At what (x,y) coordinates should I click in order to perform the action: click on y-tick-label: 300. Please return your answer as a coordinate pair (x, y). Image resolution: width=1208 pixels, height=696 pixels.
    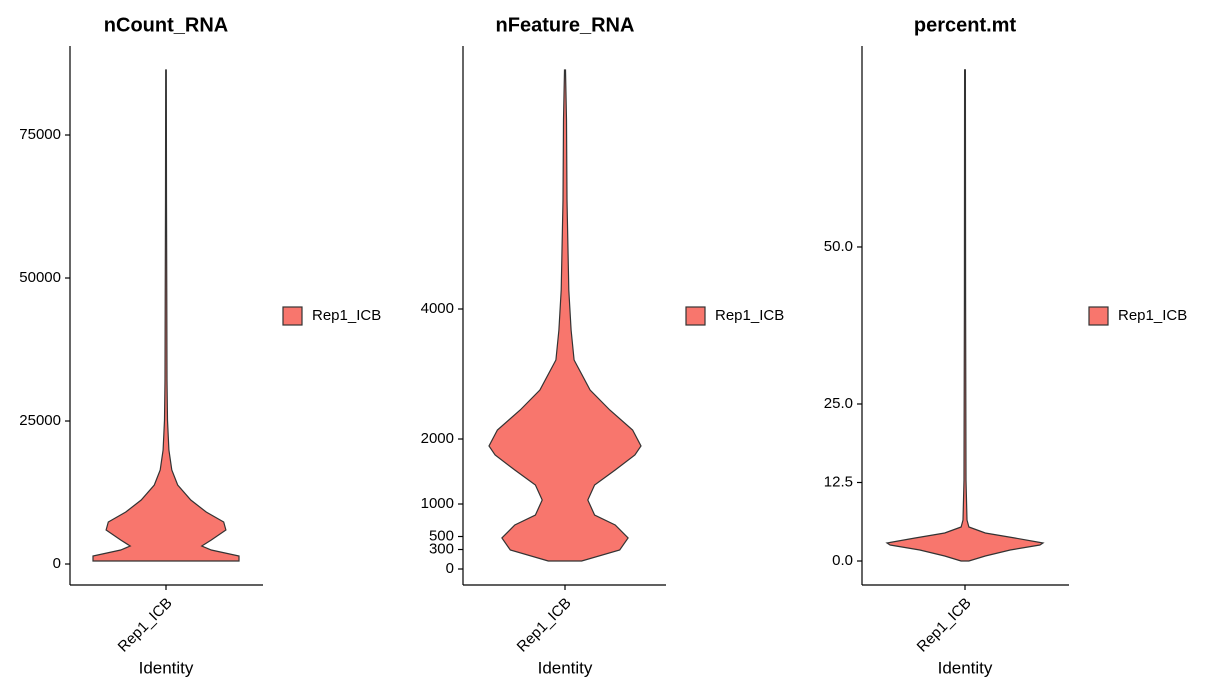
    Looking at the image, I should click on (441, 548).